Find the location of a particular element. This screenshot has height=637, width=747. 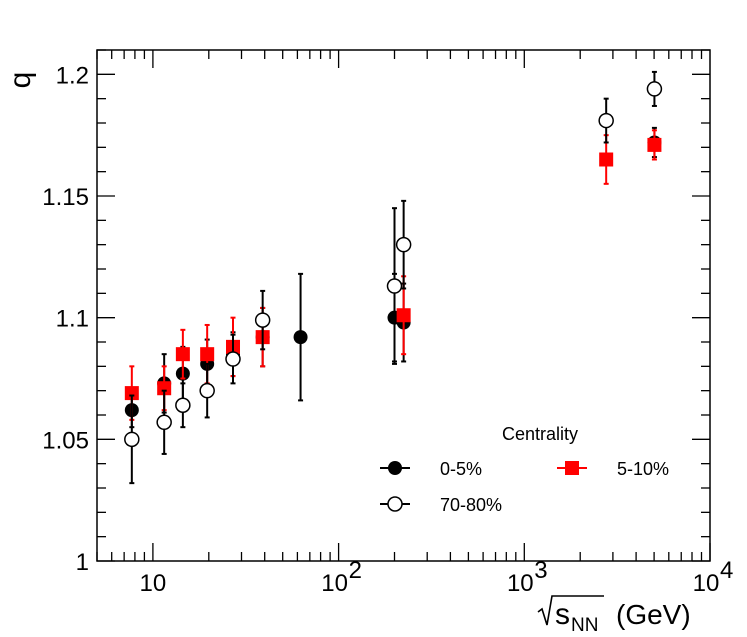

y-tick-label: 1.2 is located at coordinates (72, 75).